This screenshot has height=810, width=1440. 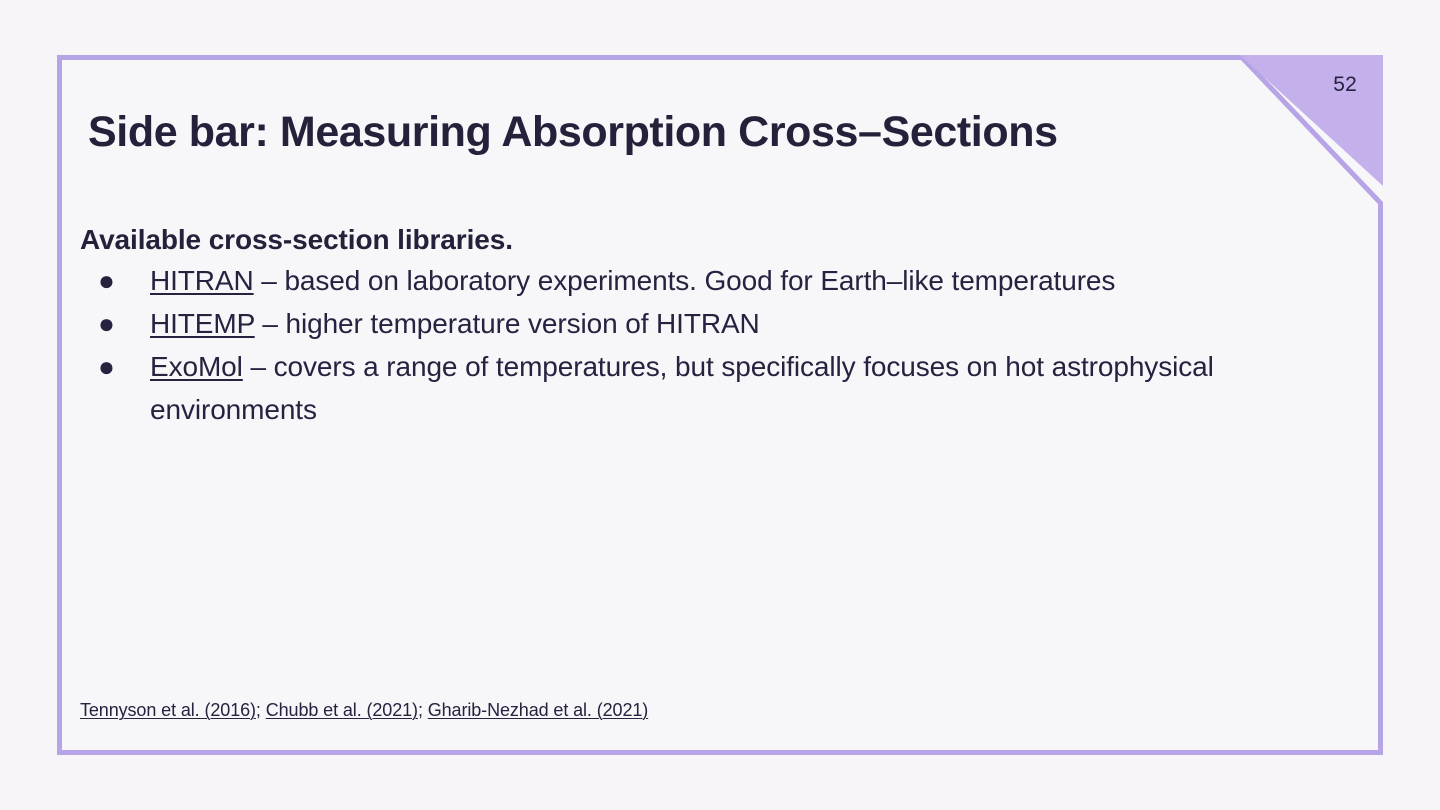 I want to click on list-item-text: – higher temperature version of HITRAN, so click(x=507, y=324).